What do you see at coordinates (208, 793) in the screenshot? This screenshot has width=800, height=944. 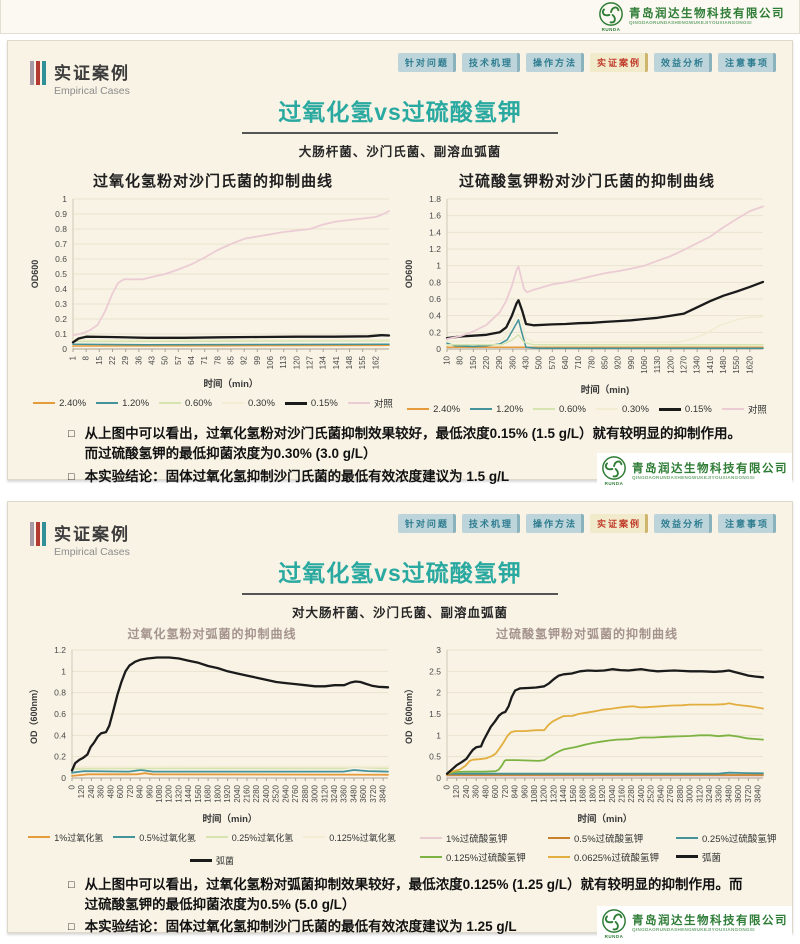 I see `svg-text: 1680` at bounding box center [208, 793].